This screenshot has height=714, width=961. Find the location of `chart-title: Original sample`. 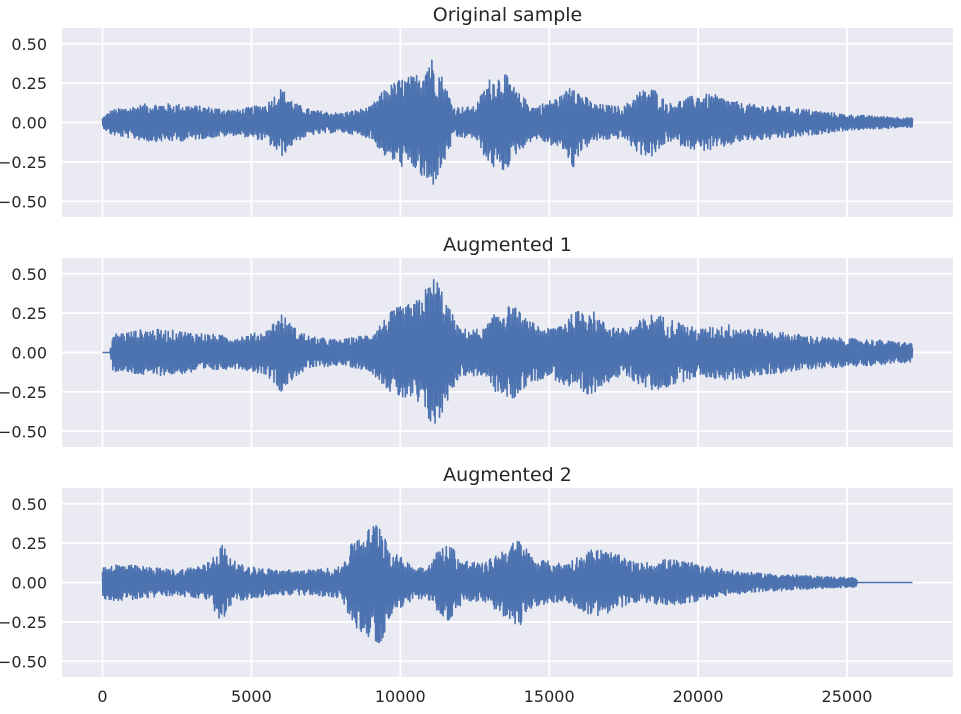

chart-title: Original sample is located at coordinates (507, 15).